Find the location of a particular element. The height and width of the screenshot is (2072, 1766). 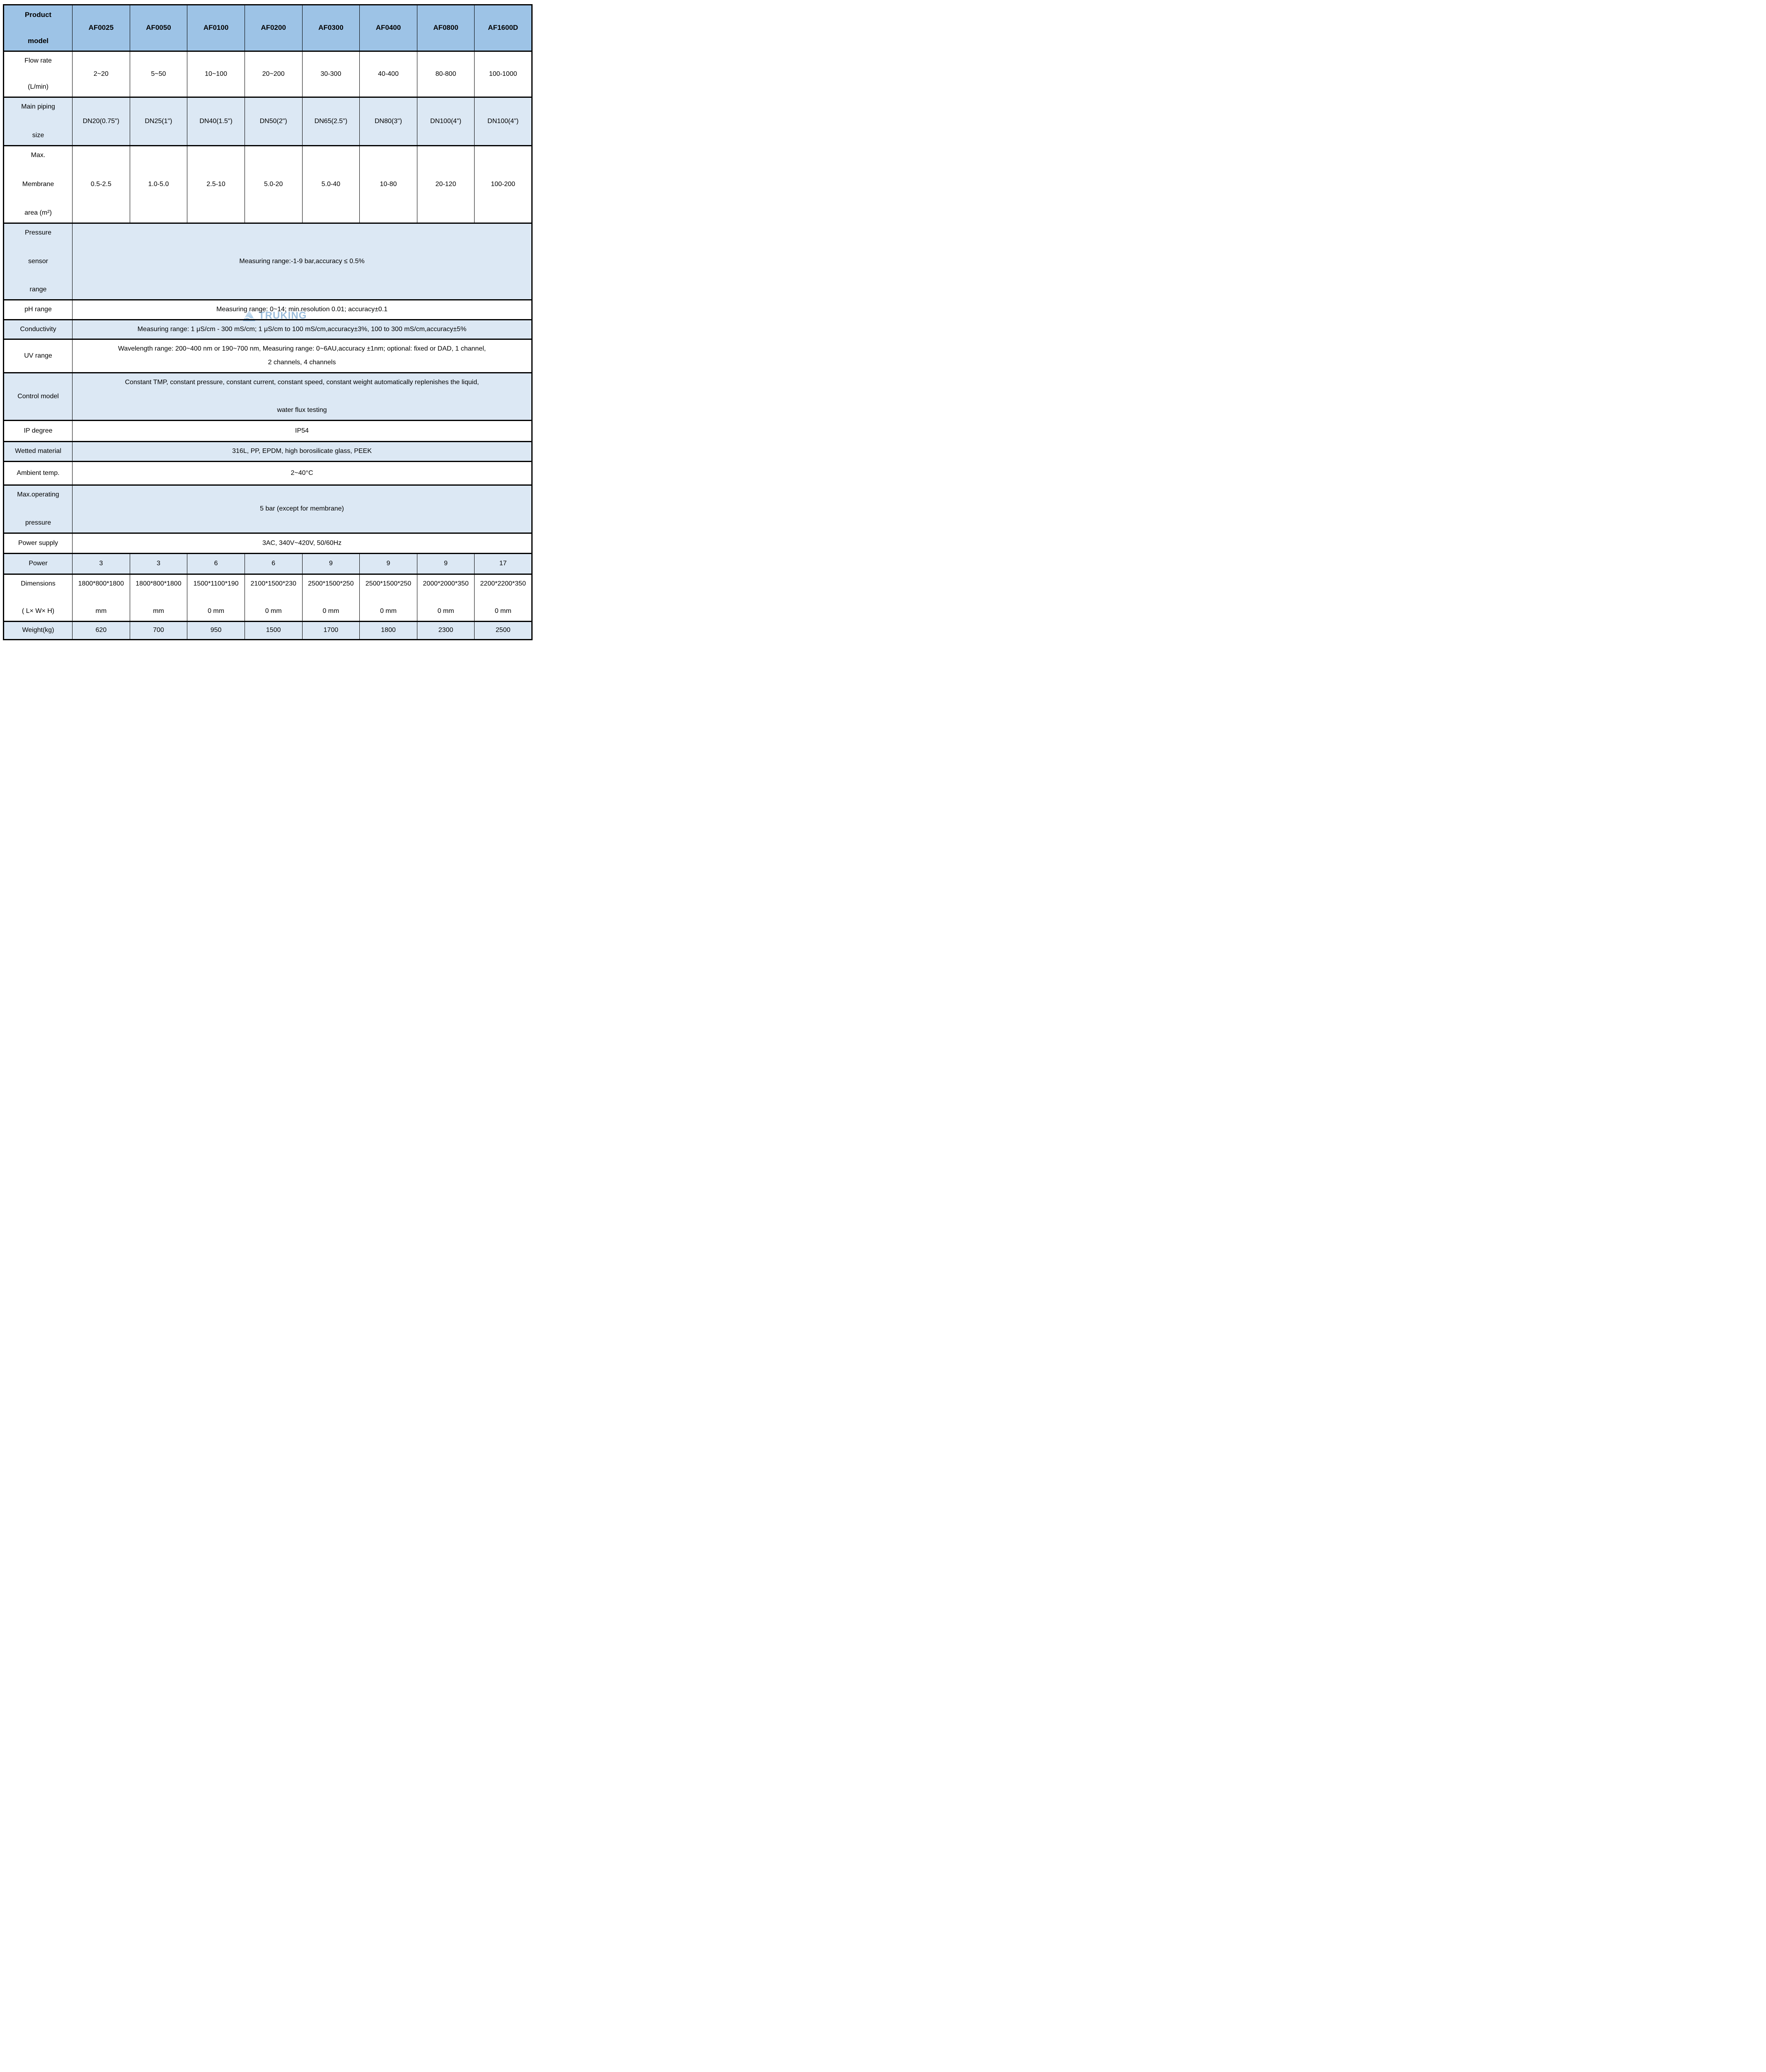

cell-pressure-sensor-range-content: Measuring range:-1-9 bar,accuracy ≤ 0.5% is located at coordinates (302, 262).